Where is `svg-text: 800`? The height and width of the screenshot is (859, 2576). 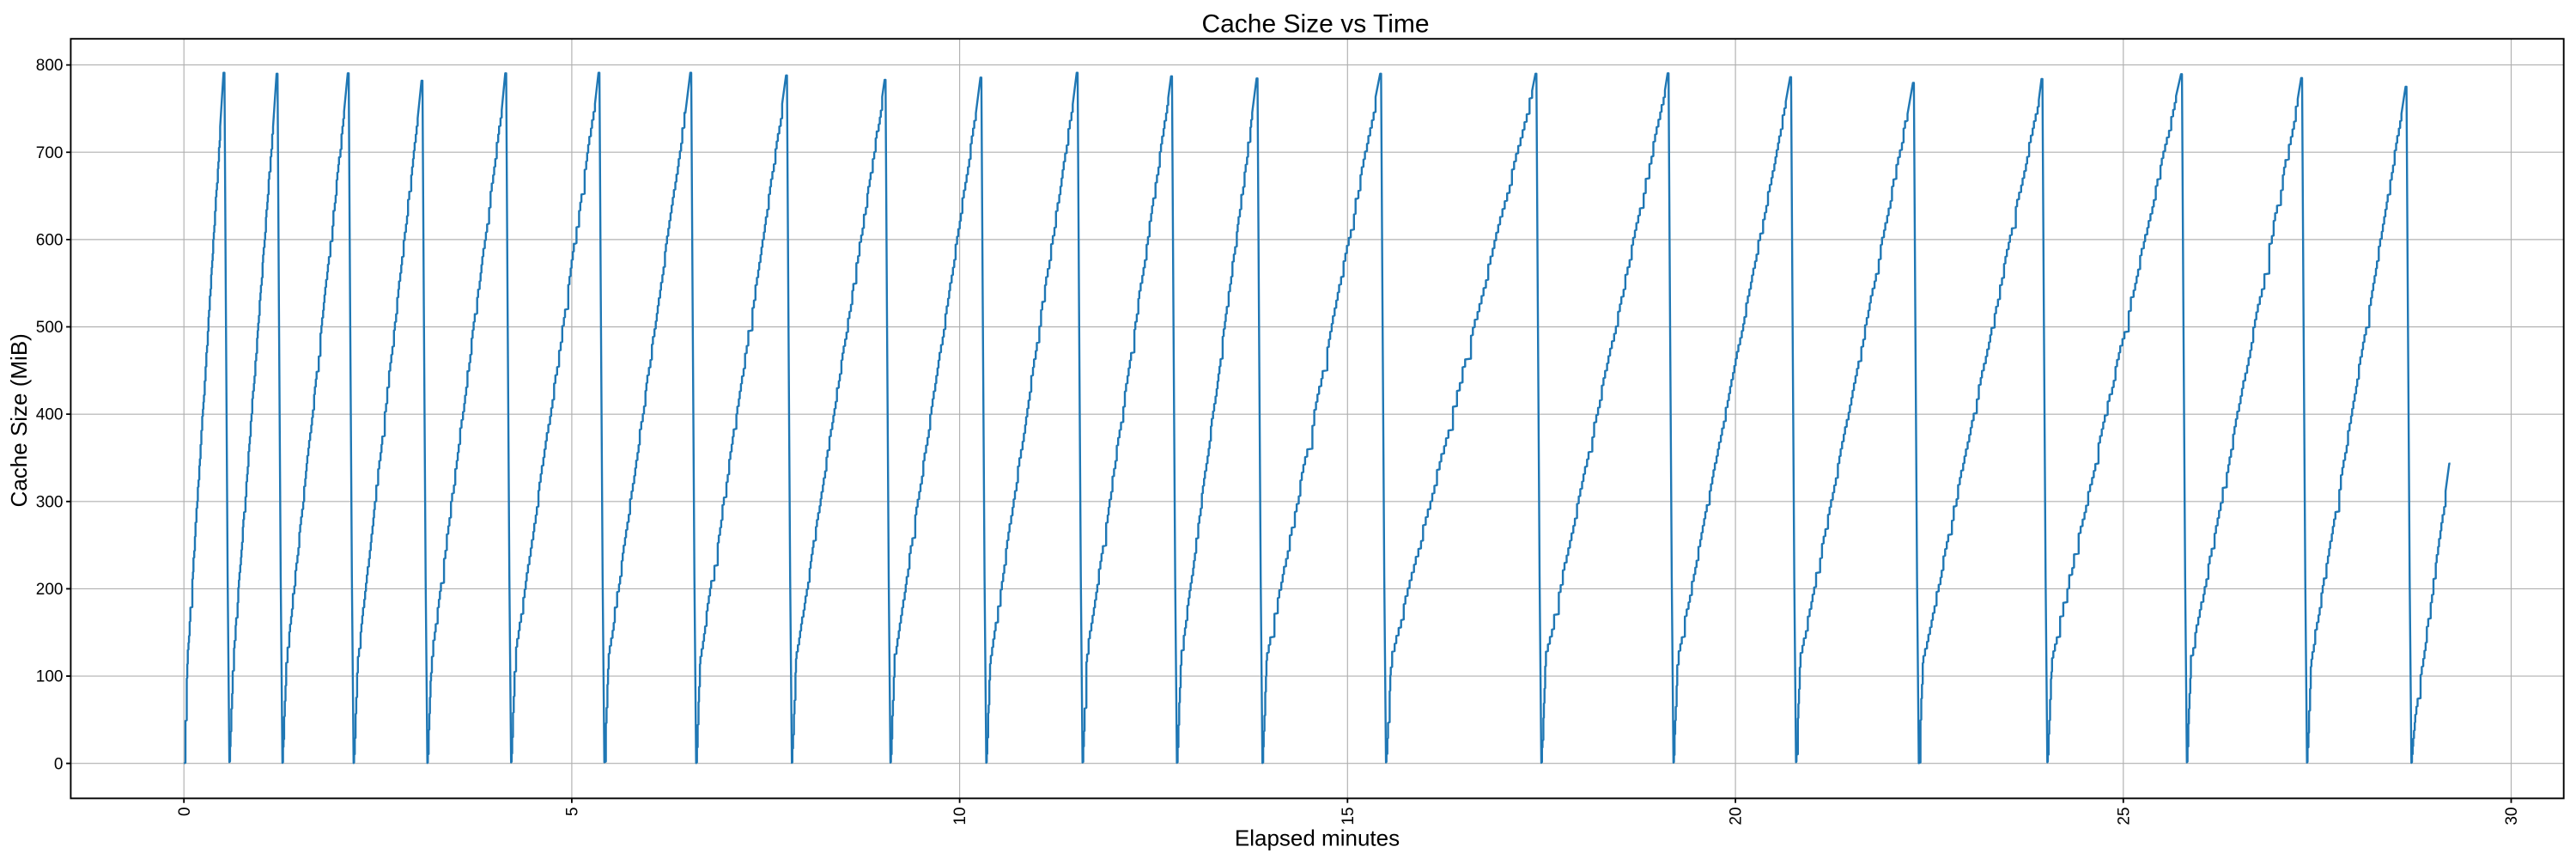 svg-text: 800 is located at coordinates (50, 66).